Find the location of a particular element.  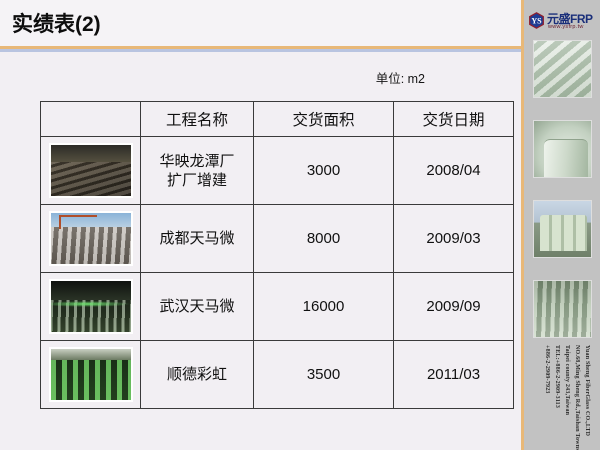

table-header-row: 工程名称 交货面积 交货日期 is located at coordinates (277, 119).